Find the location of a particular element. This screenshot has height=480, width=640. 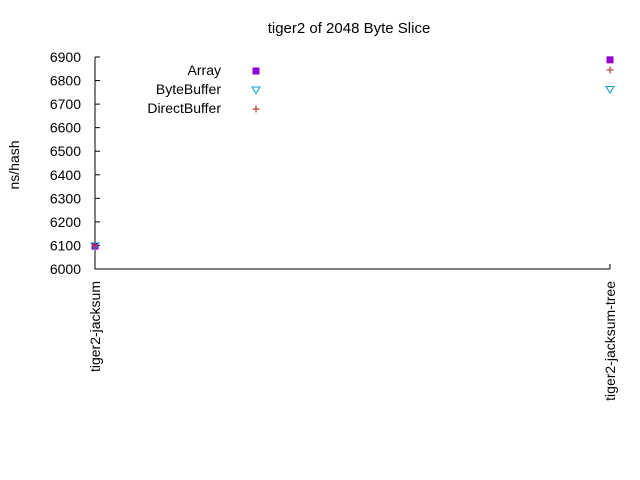

legend: Array ByteBuffer DirectBuffer is located at coordinates (204, 89).